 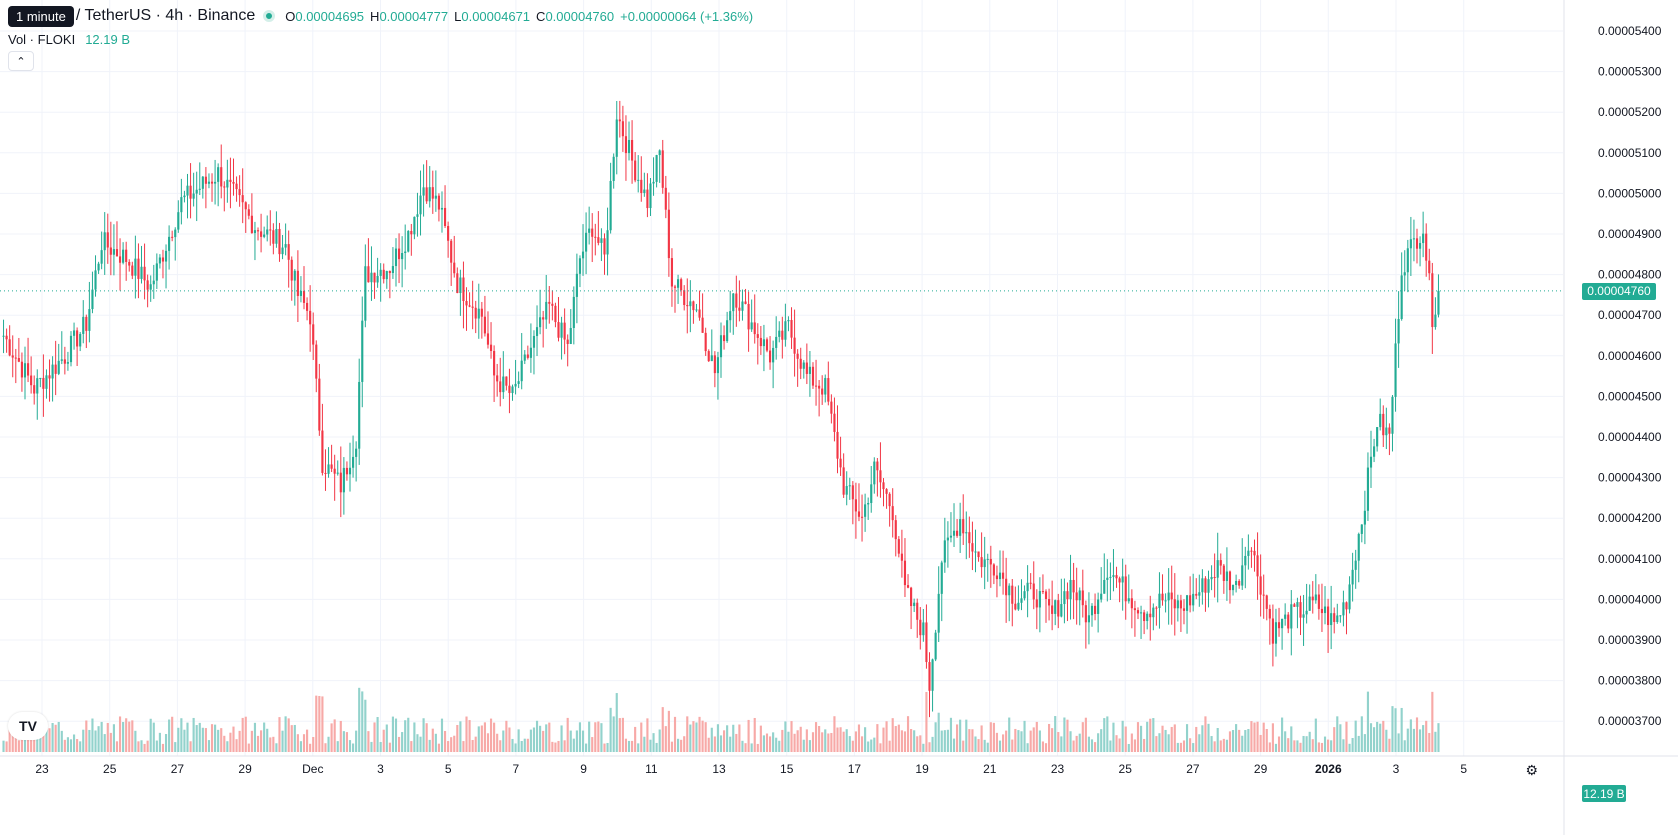 I want to click on y-tick-label: 0.00005200, so click(x=1630, y=112).